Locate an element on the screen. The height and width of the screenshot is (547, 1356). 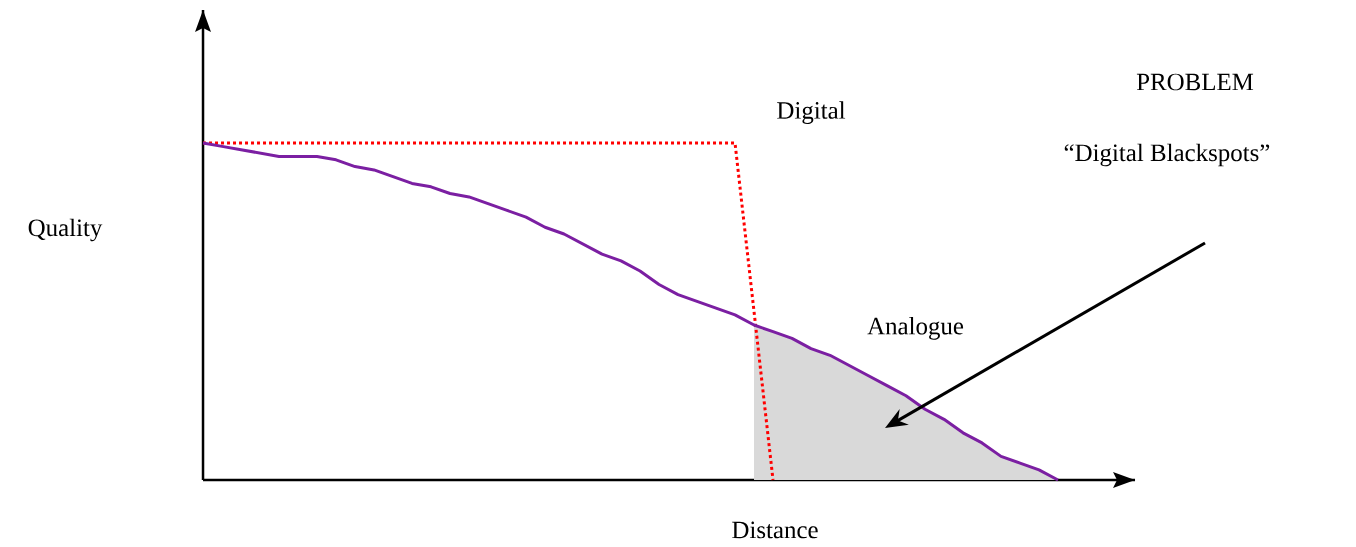
annotation: “Digital Blackspots” is located at coordinates (1167, 155).